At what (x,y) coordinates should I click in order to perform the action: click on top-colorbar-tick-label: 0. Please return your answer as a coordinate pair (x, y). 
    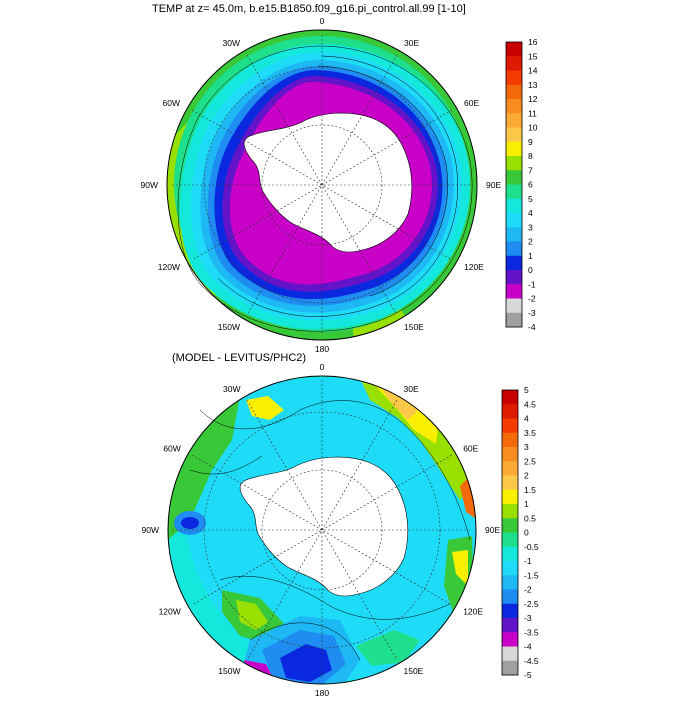
    Looking at the image, I should click on (530, 270).